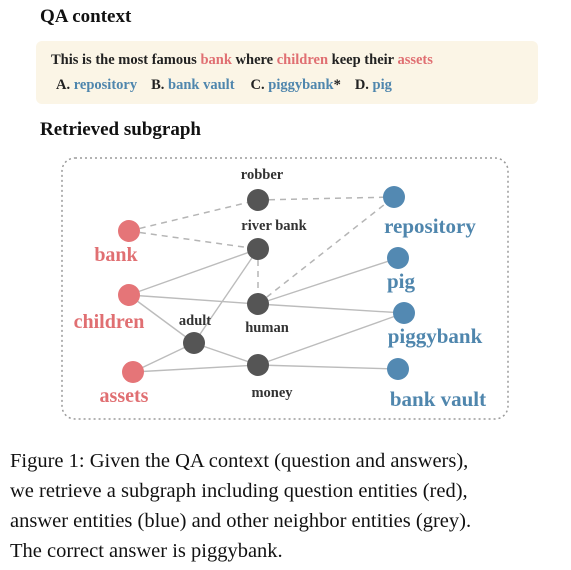 The width and height of the screenshot is (571, 570). Describe the element at coordinates (195, 321) in the screenshot. I see `label-adult: adult` at that location.